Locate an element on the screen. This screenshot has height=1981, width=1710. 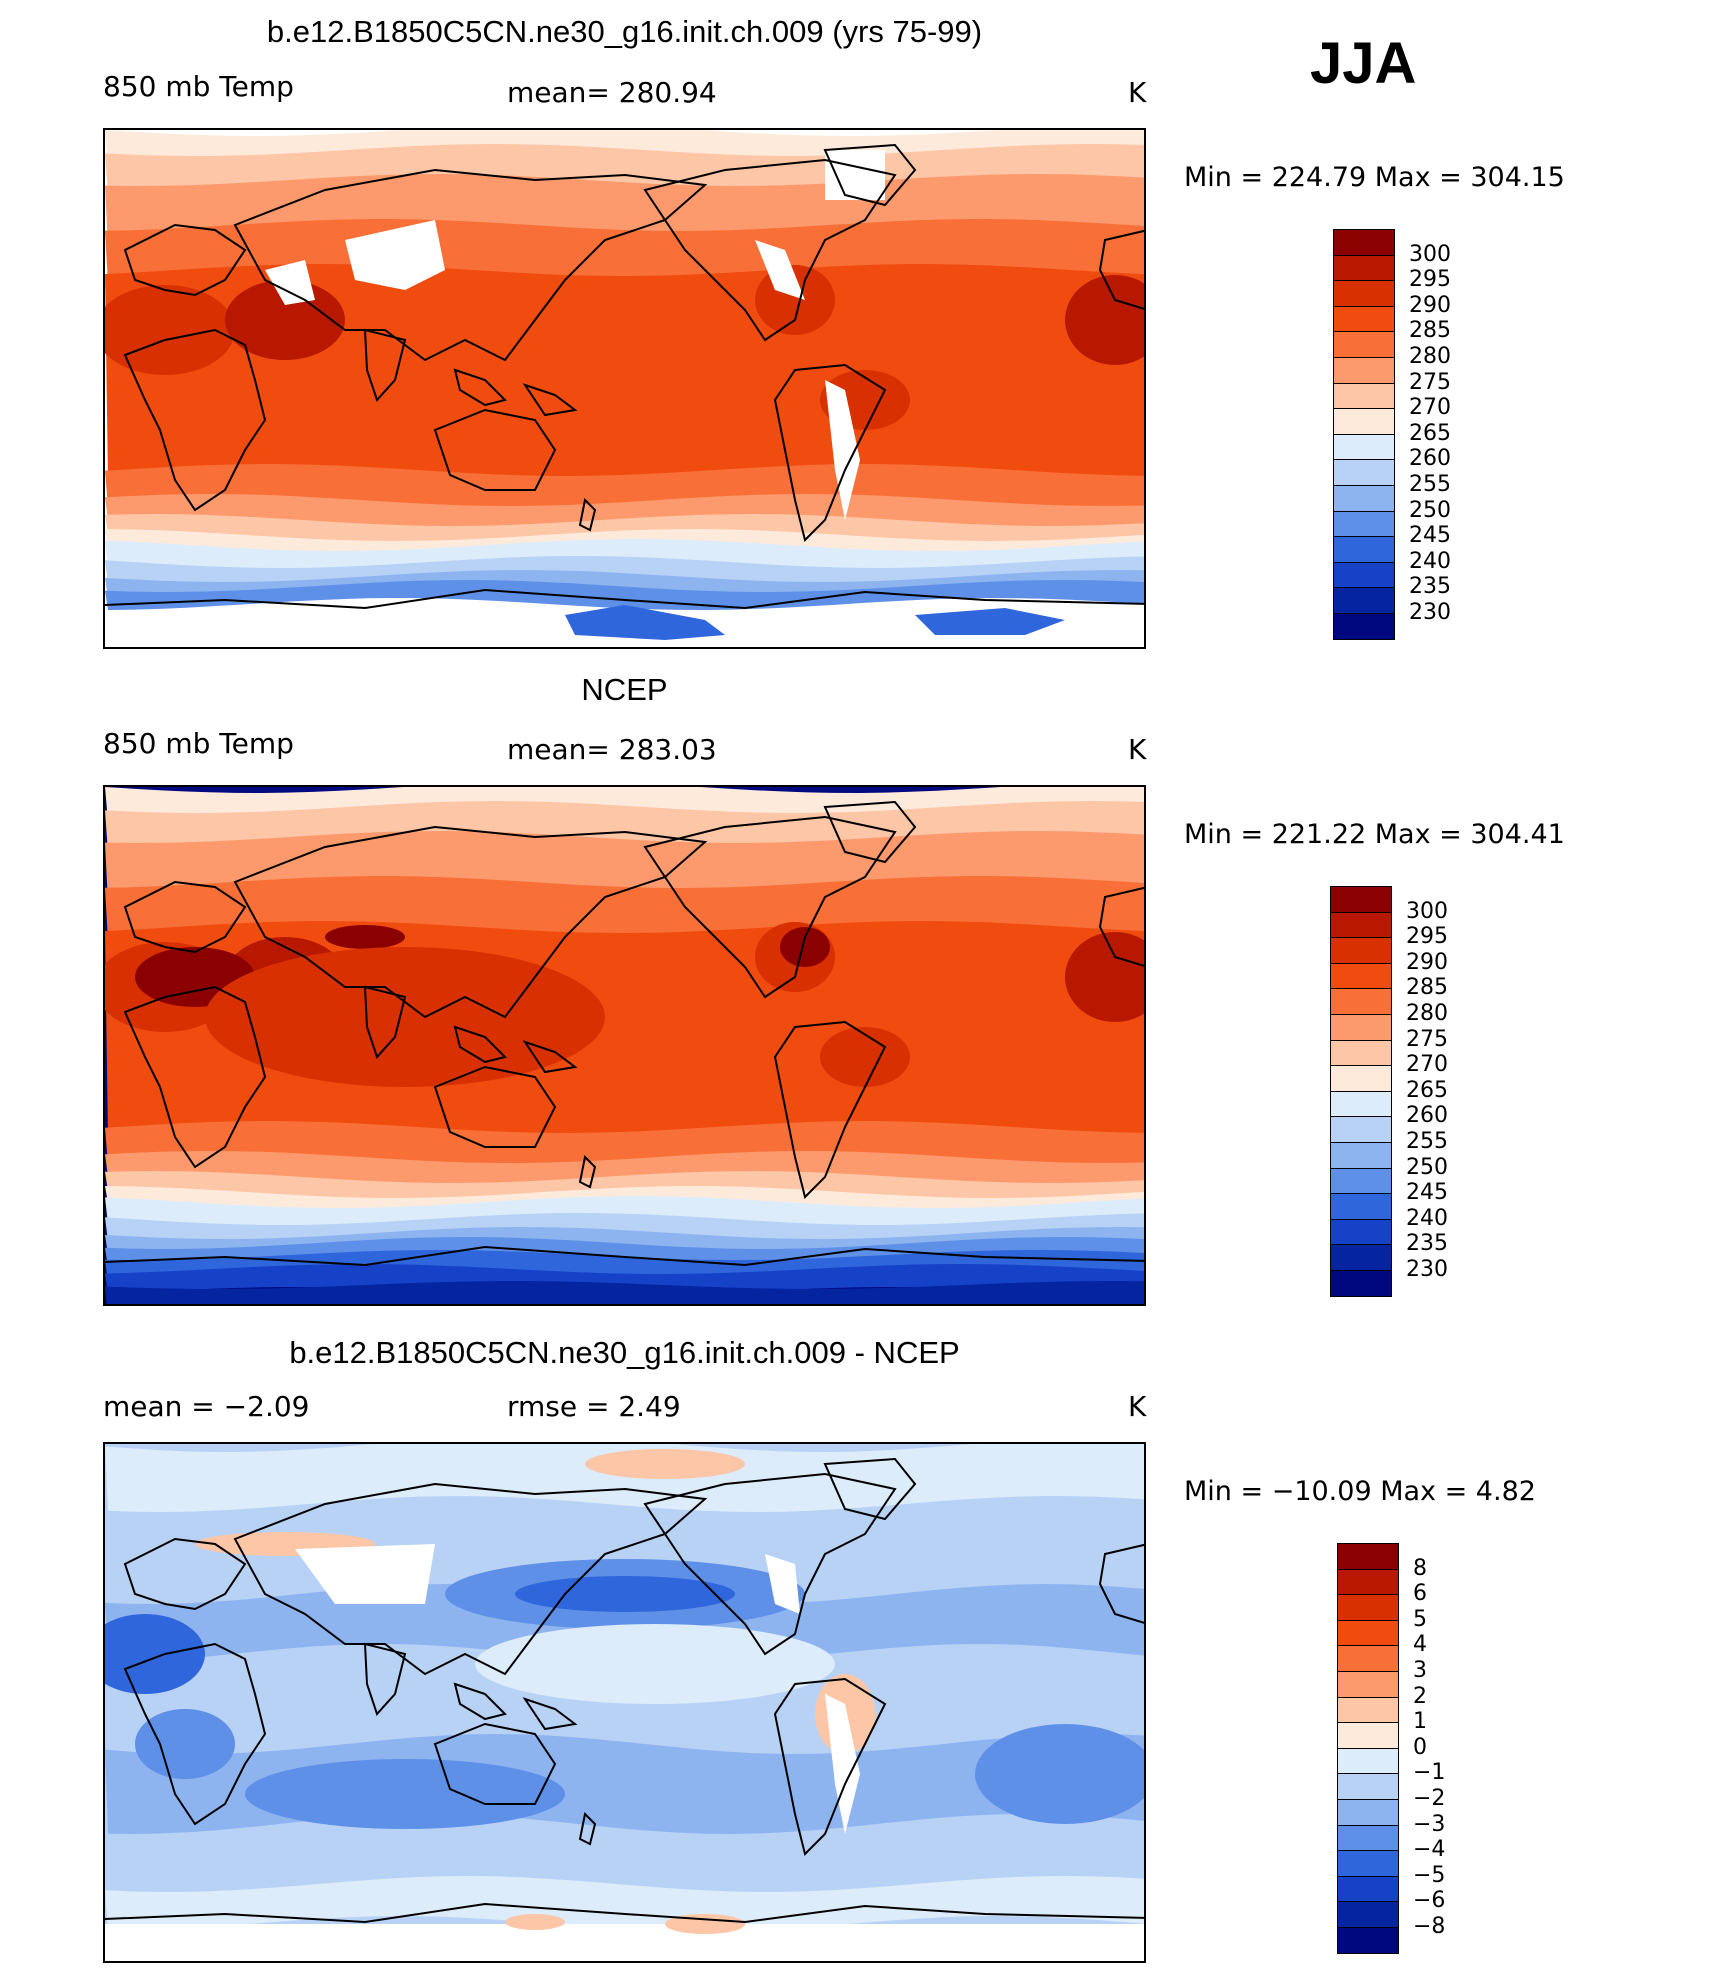
colorbar-tick-label: −3 is located at coordinates (1429, 1824).